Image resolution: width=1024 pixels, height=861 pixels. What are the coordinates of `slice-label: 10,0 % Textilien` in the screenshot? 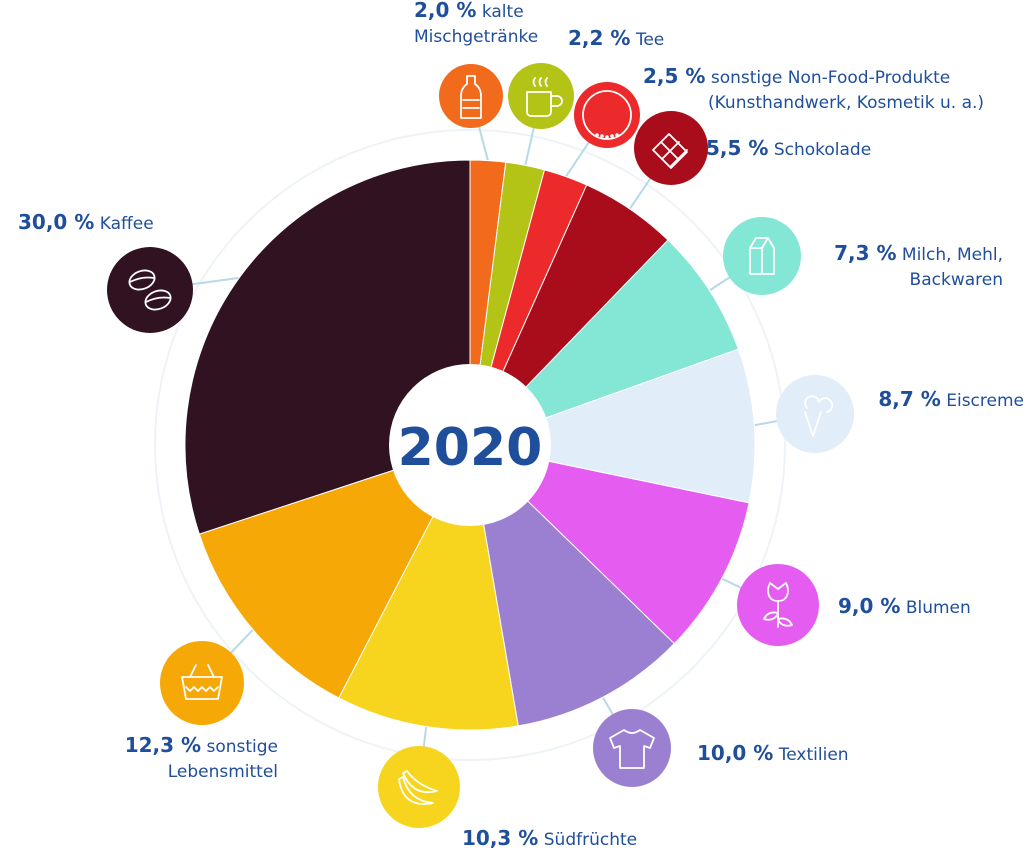 It's located at (773, 753).